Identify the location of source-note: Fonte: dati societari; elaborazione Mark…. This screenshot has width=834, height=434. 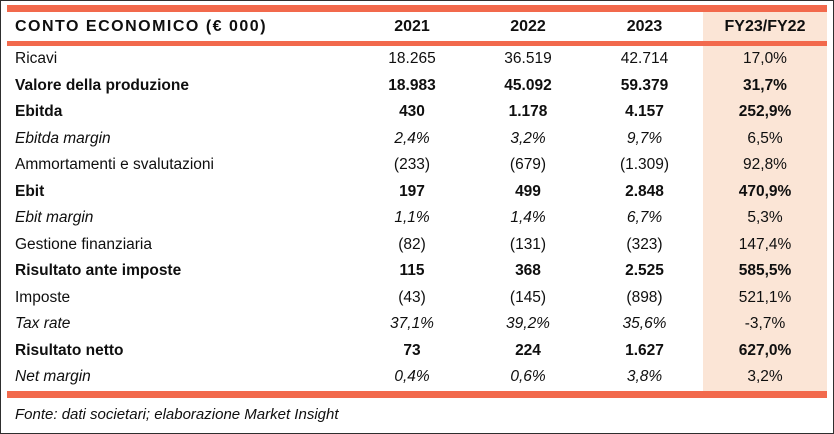
(177, 414).